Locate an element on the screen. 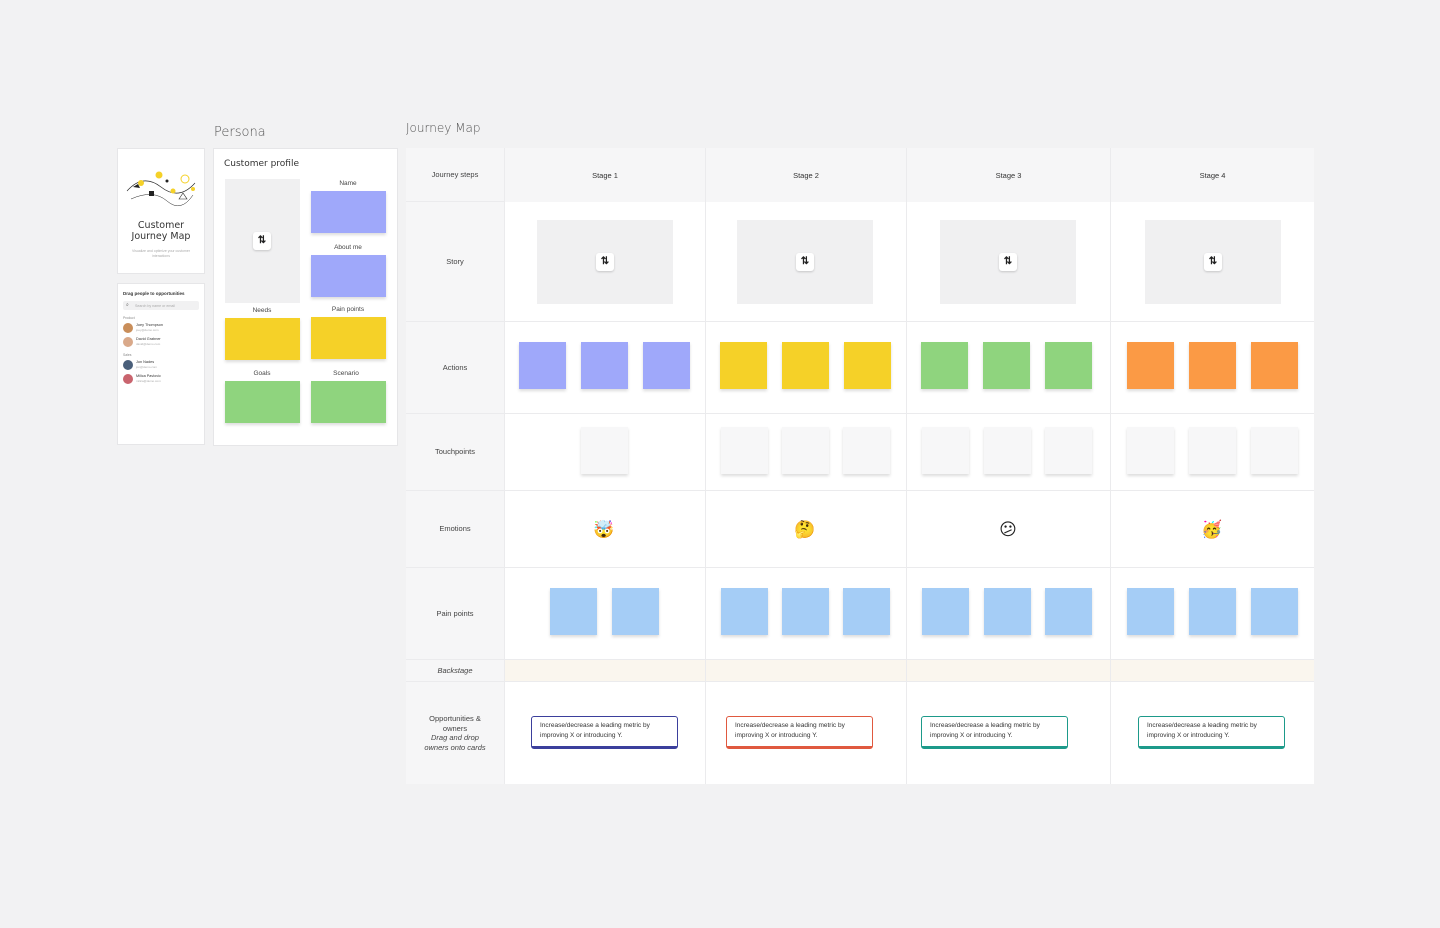  backstage-band is located at coordinates (909, 671).